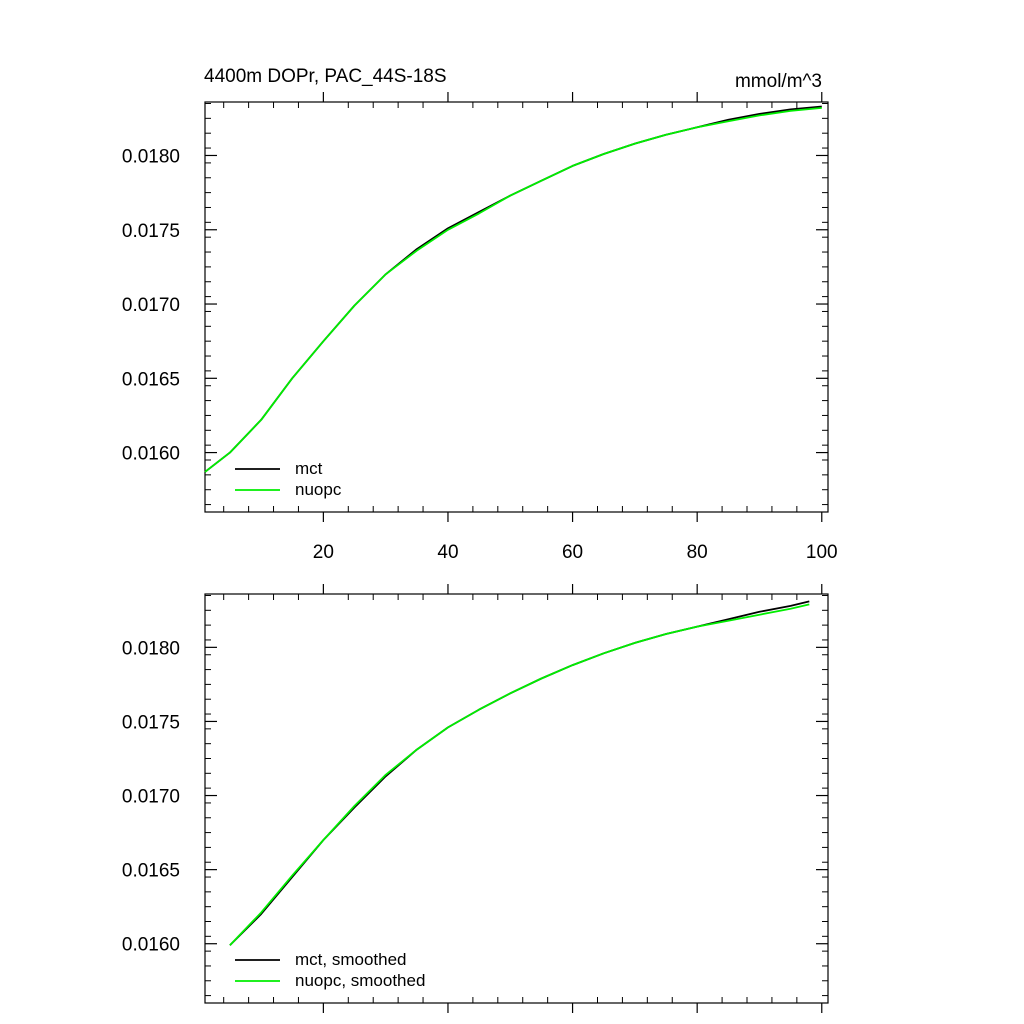  Describe the element at coordinates (778, 81) in the screenshot. I see `units-label: mmol/m^3` at that location.